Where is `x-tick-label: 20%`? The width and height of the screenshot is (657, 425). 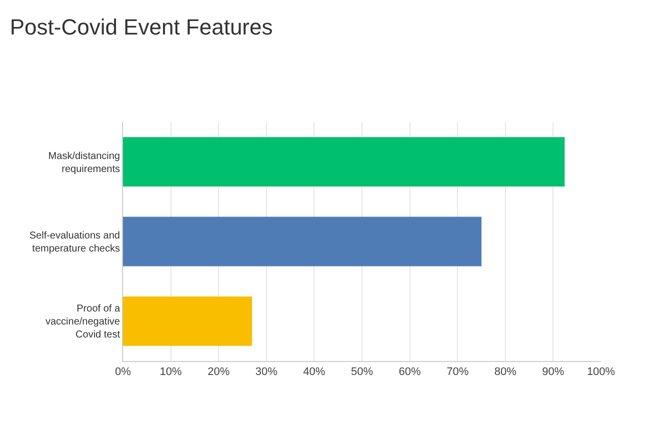
x-tick-label: 20% is located at coordinates (219, 372).